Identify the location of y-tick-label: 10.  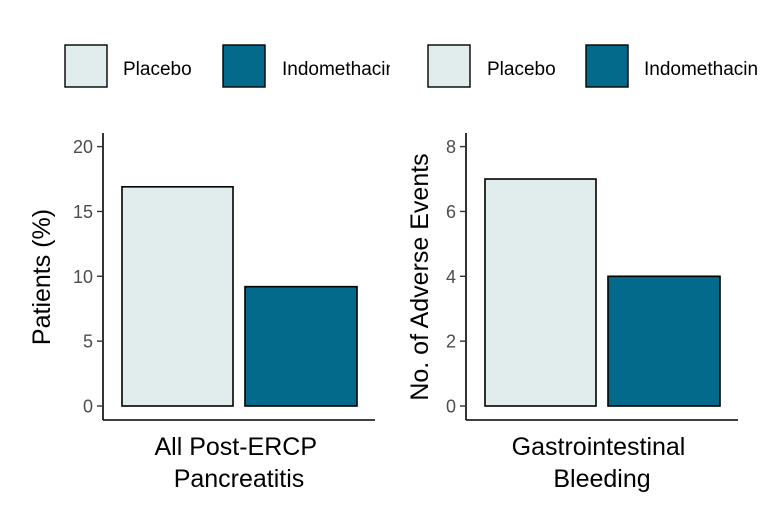
(83, 277).